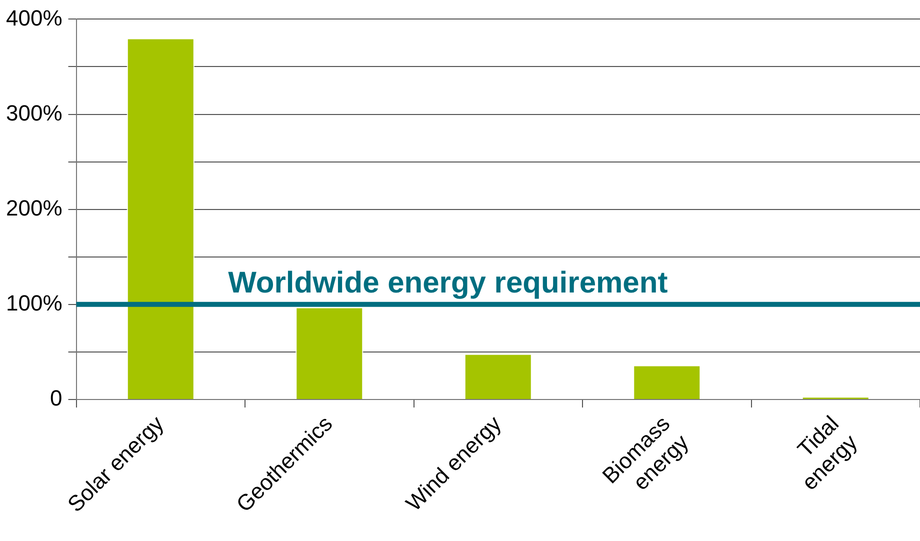 The image size is (920, 541). What do you see at coordinates (448, 283) in the screenshot?
I see `ref-line-label: Worldwide energy requirement` at bounding box center [448, 283].